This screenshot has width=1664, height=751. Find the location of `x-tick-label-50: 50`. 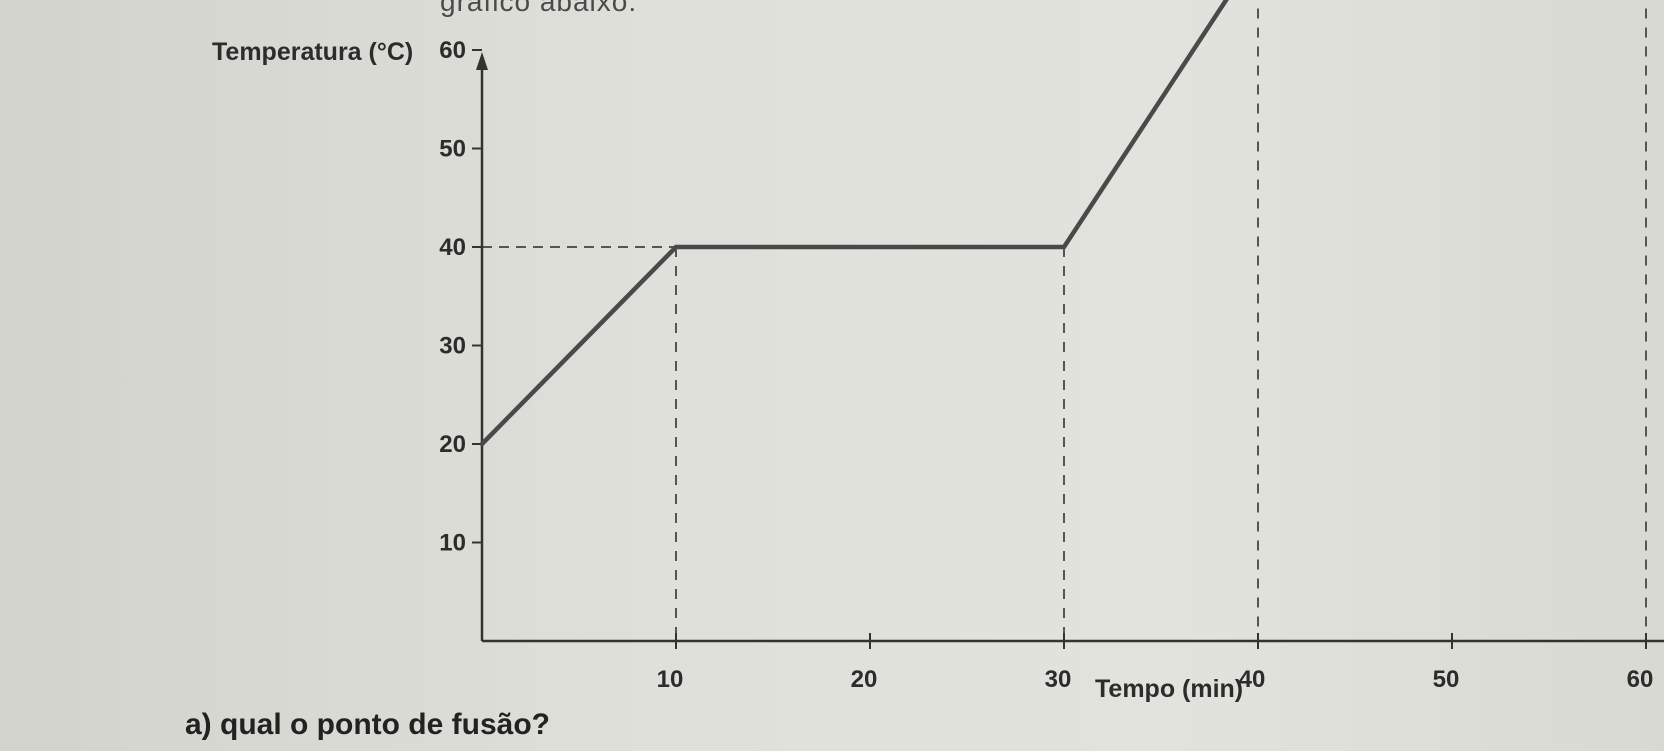

x-tick-label-50: 50 is located at coordinates (1446, 679).